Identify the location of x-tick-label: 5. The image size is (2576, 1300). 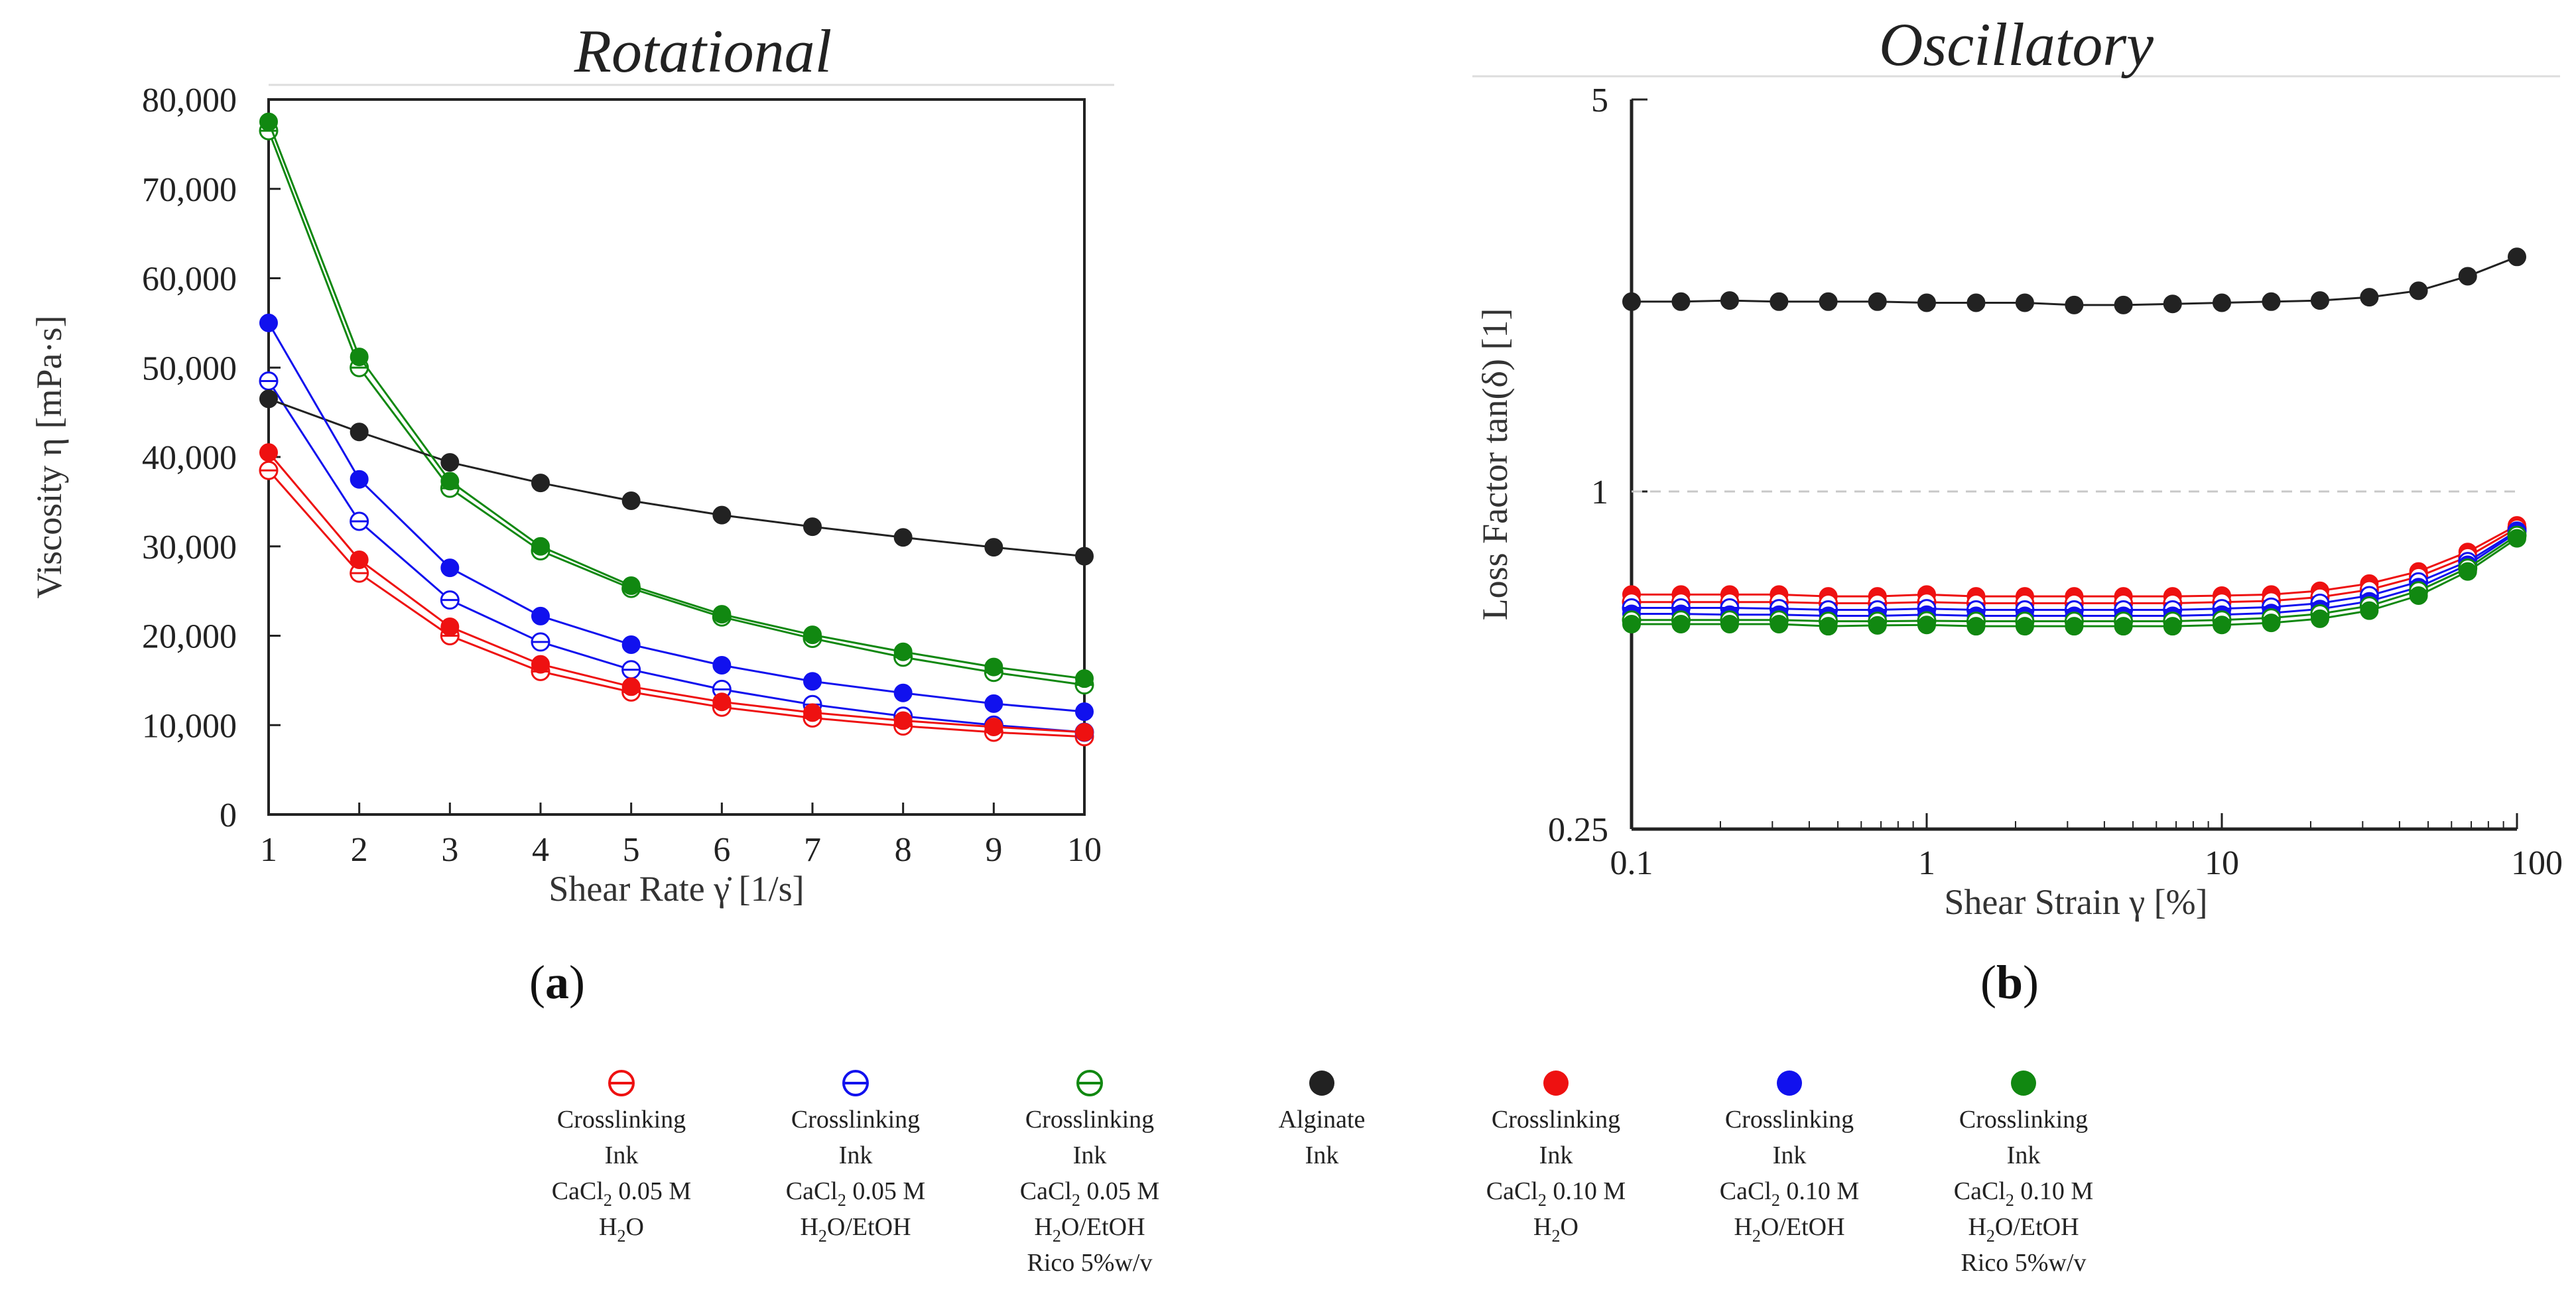
(632, 850).